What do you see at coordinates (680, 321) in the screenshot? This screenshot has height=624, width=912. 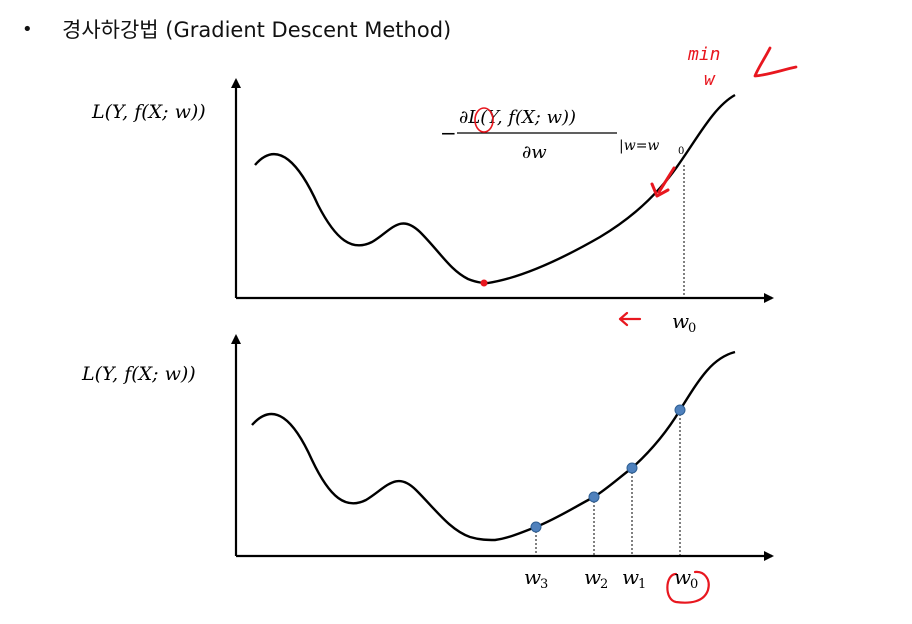 I see `top-w0-label: w` at bounding box center [680, 321].